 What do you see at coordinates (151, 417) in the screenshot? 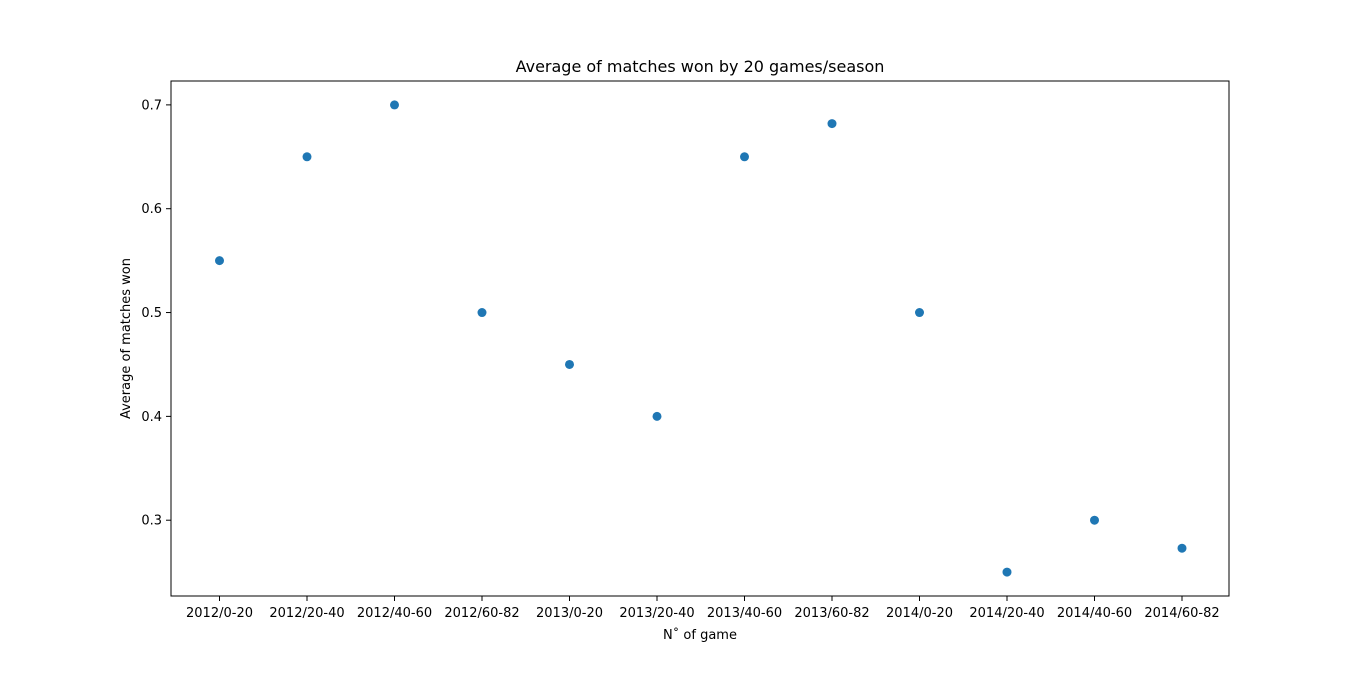
I see `y-tick-label: 0.4` at bounding box center [151, 417].